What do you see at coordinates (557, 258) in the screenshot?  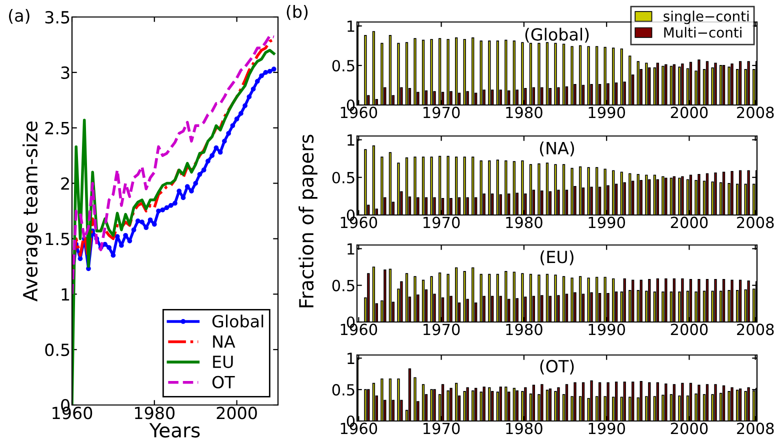 I see `chart-title: (EU)` at bounding box center [557, 258].